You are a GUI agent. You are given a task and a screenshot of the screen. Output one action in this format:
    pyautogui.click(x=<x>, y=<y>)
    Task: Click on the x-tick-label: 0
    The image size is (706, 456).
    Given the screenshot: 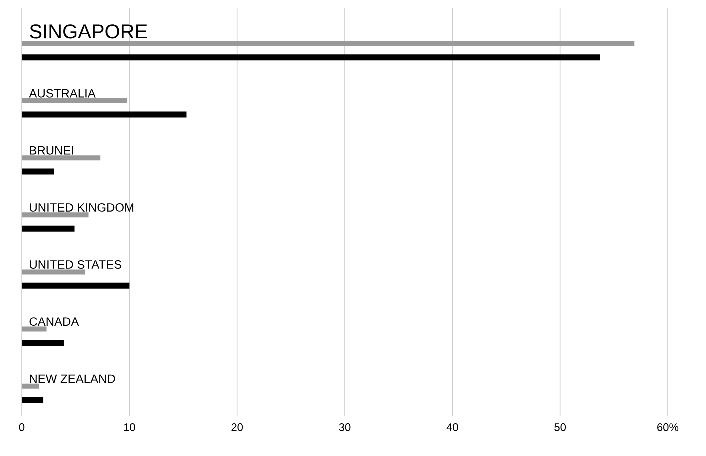 What is the action you would take?
    pyautogui.click(x=22, y=428)
    